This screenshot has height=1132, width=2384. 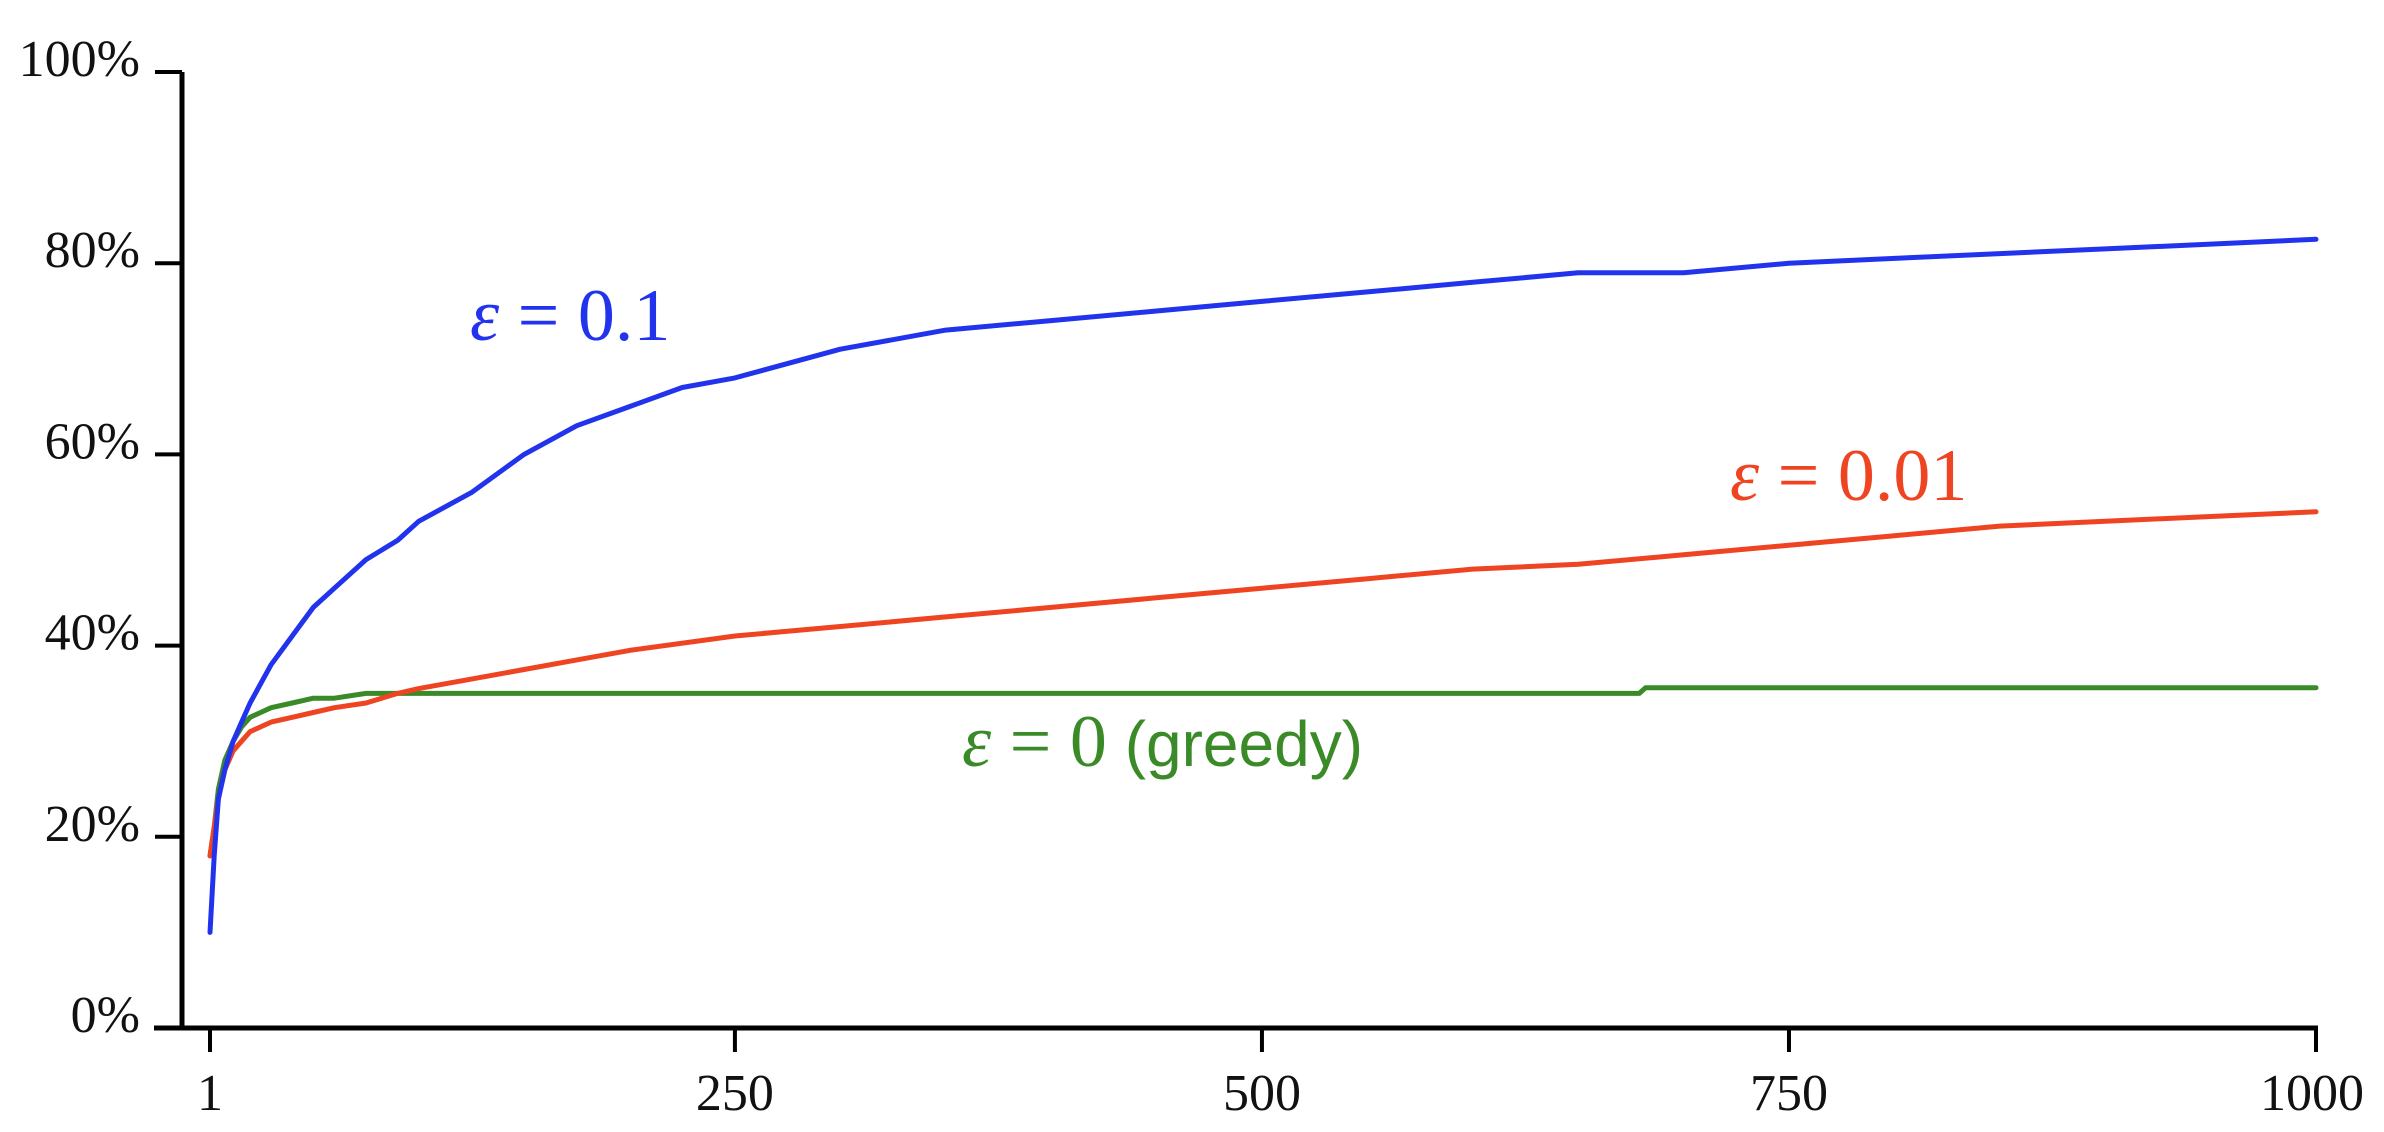 I want to click on x-ticks: 1 250 500 750 1000, so click(x=1280, y=1075).